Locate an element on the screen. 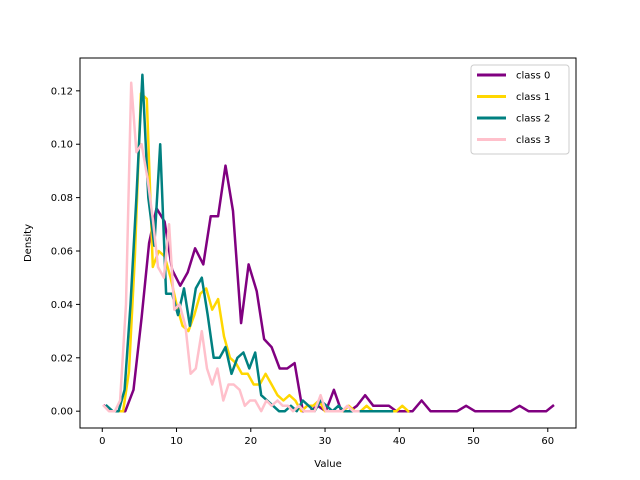 The height and width of the screenshot is (480, 640). y-tick-label: 0.00 is located at coordinates (62, 412).